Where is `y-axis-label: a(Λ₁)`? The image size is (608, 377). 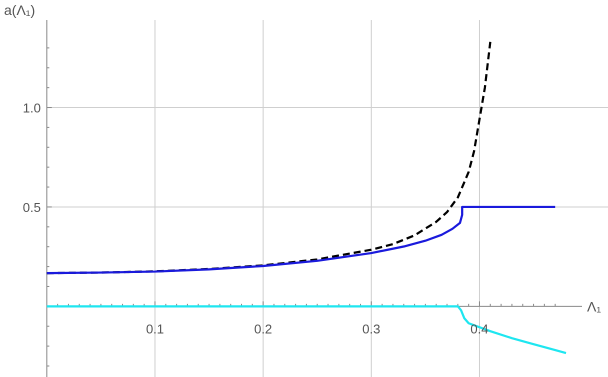 y-axis-label: a(Λ₁) is located at coordinates (19, 10).